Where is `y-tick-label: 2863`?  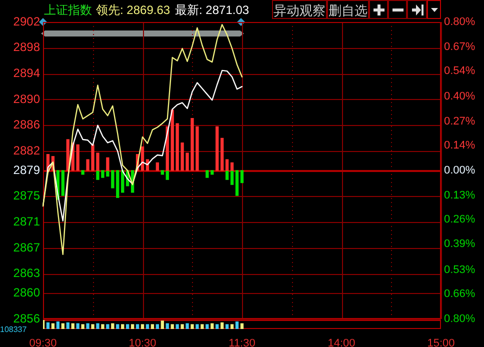 y-tick-label: 2863 is located at coordinates (26, 273).